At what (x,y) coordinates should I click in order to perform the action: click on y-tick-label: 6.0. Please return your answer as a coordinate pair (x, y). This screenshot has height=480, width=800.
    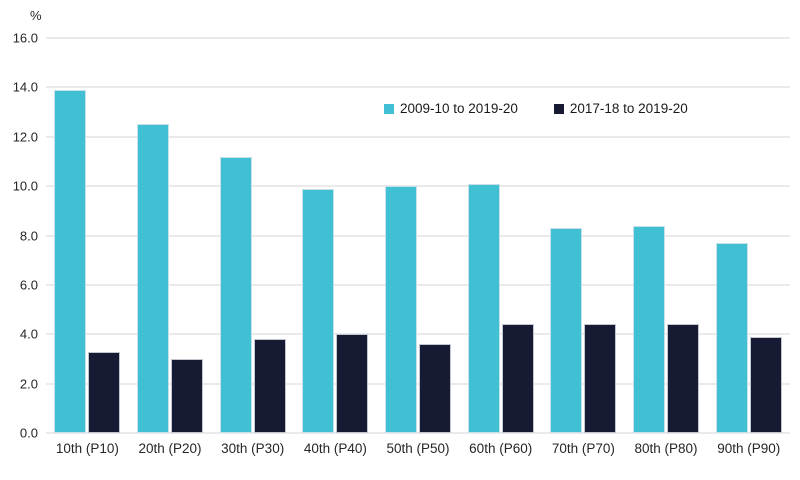
    Looking at the image, I should click on (28, 285).